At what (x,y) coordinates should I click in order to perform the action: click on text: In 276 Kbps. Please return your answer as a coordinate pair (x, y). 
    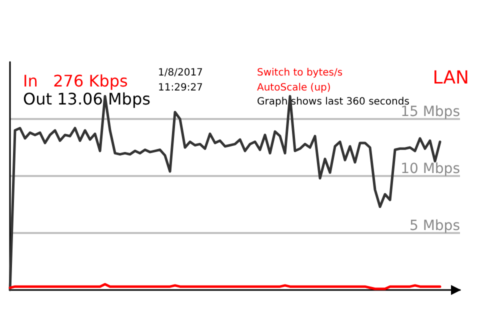
    Looking at the image, I should click on (75, 81).